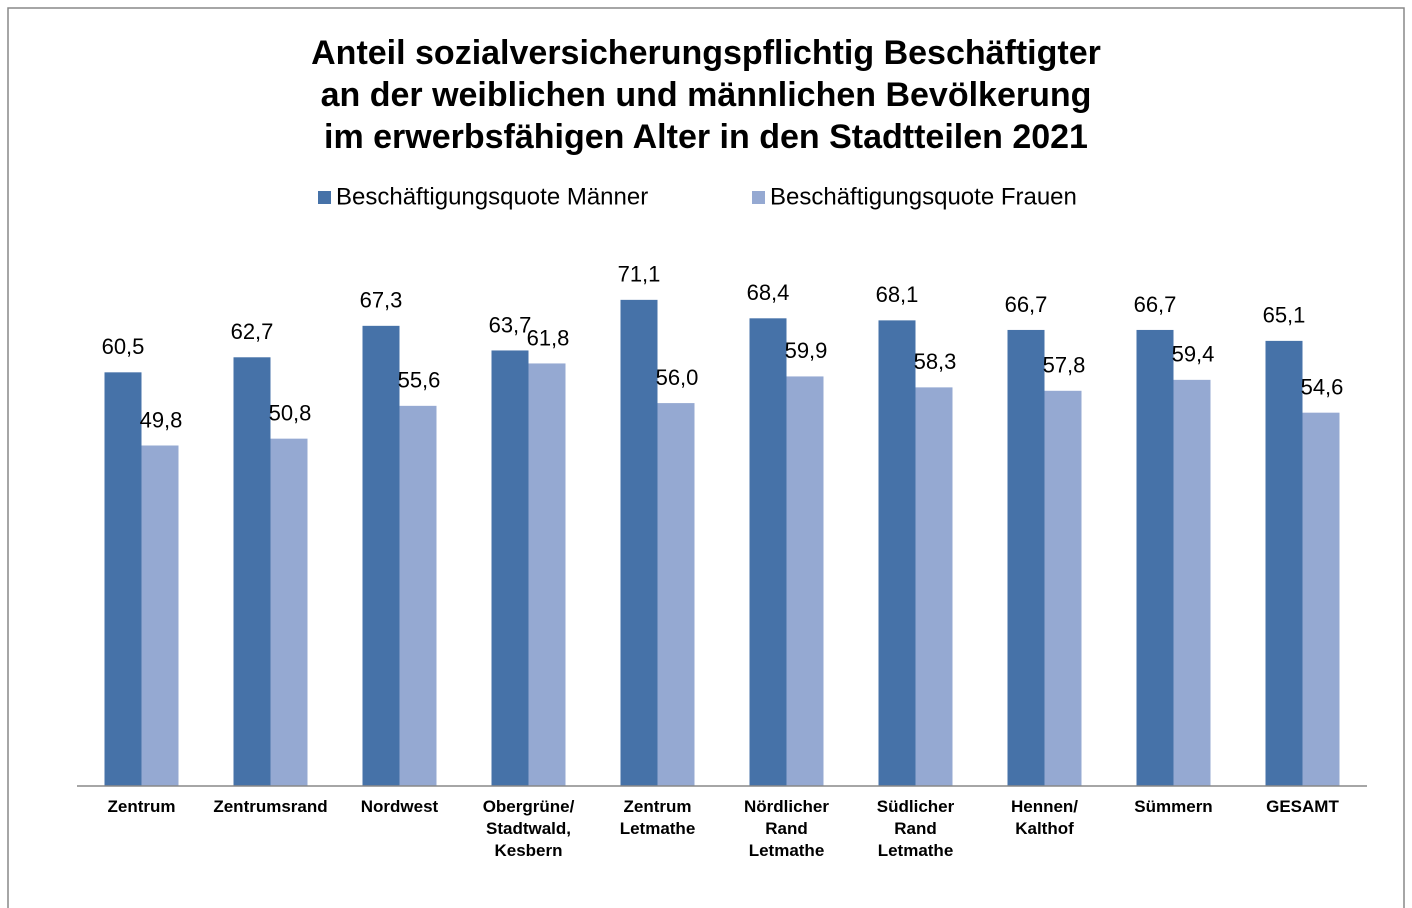 This screenshot has width=1412, height=908. Describe the element at coordinates (270, 806) in the screenshot. I see `x-tick-label: Zentrumsrand` at that location.